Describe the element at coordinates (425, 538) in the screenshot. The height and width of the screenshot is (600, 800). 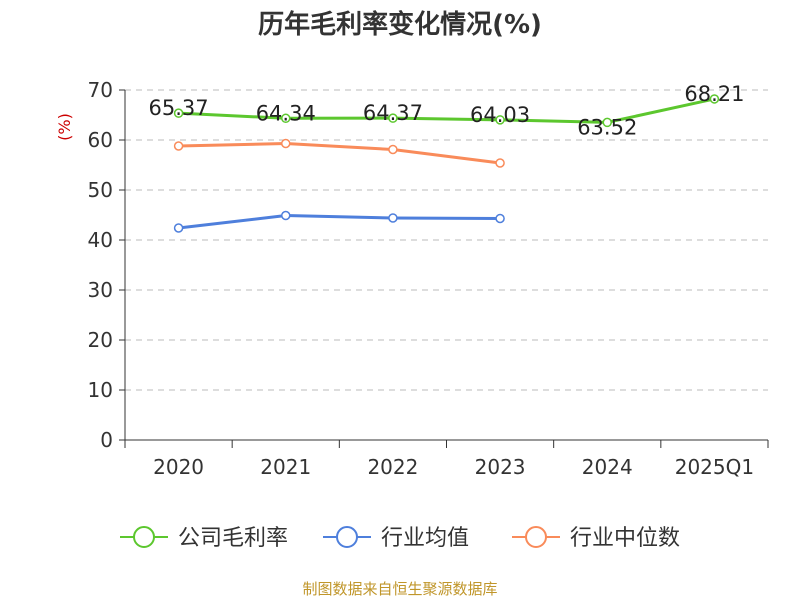
I see `legend-label: 行业均值` at that location.